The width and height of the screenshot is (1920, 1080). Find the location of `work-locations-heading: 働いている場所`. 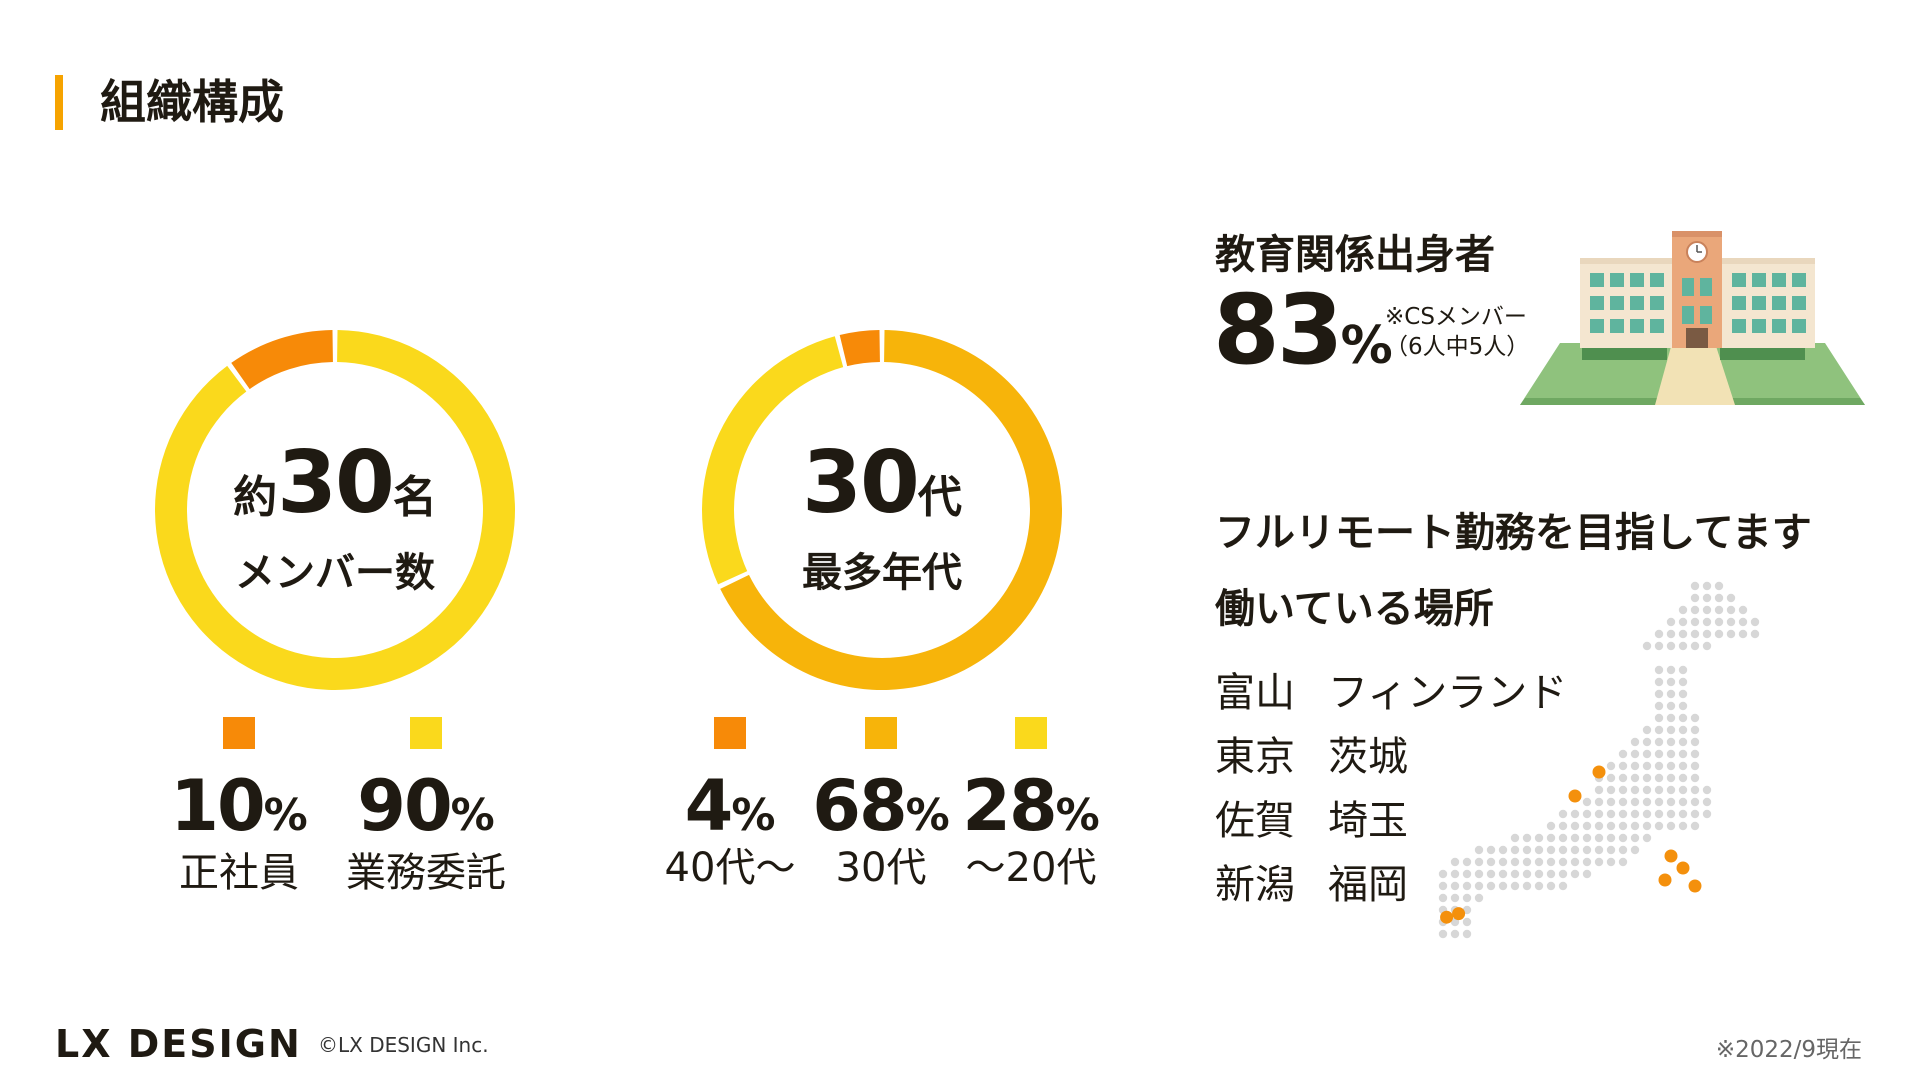

work-locations-heading: 働いている場所 is located at coordinates (1354, 609).